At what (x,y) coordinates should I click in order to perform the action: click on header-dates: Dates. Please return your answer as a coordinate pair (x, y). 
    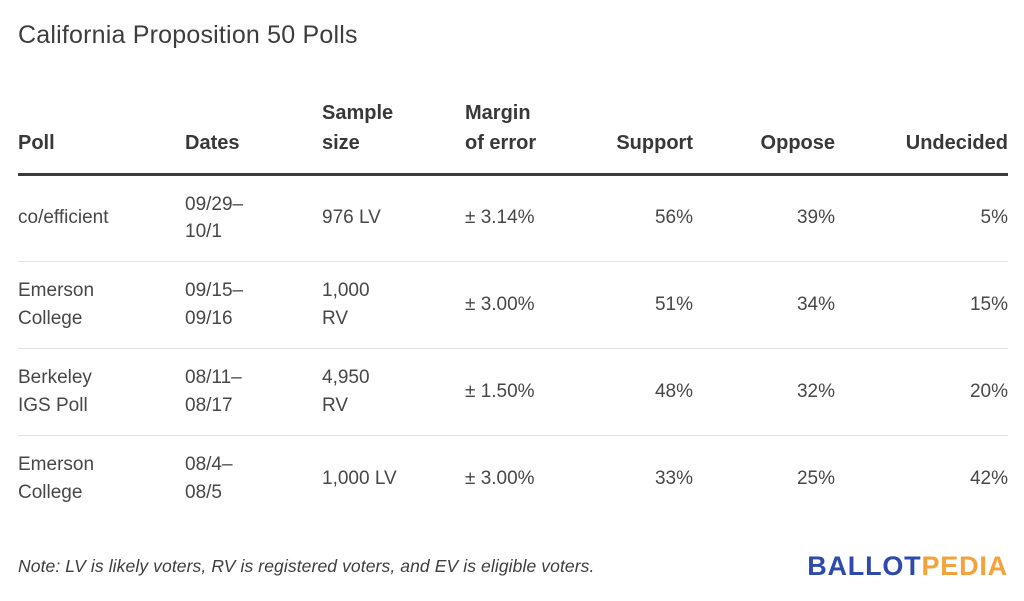
    Looking at the image, I should click on (253, 136).